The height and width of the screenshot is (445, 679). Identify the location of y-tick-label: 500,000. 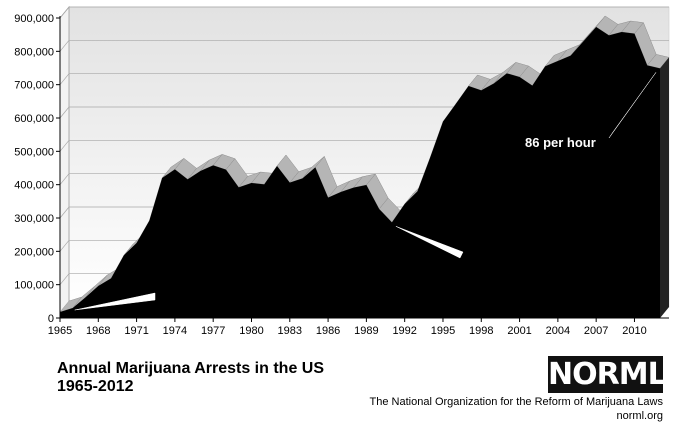
(34, 152).